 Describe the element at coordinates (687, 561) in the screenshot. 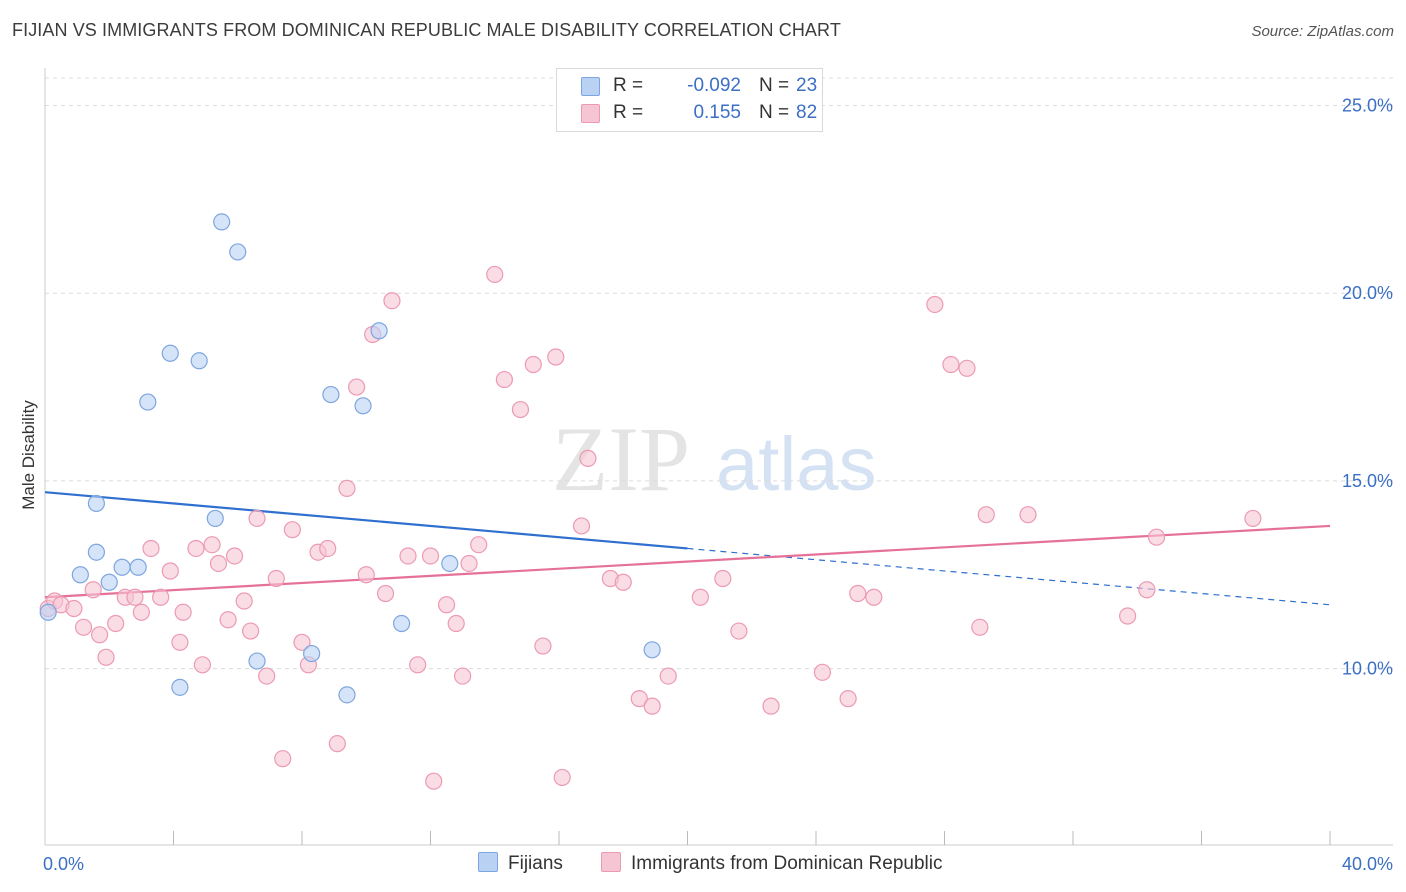

I see `dominican-trend-line` at that location.